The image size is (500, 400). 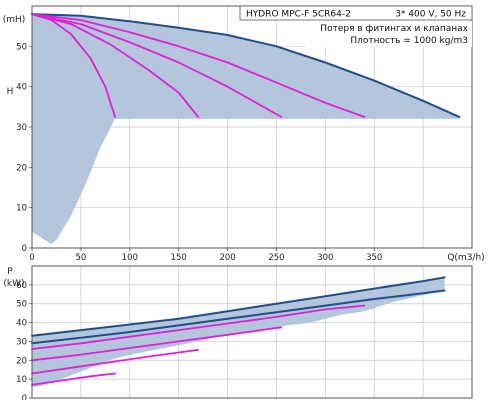 I want to click on power-ytick-label: 60, so click(x=21, y=286).